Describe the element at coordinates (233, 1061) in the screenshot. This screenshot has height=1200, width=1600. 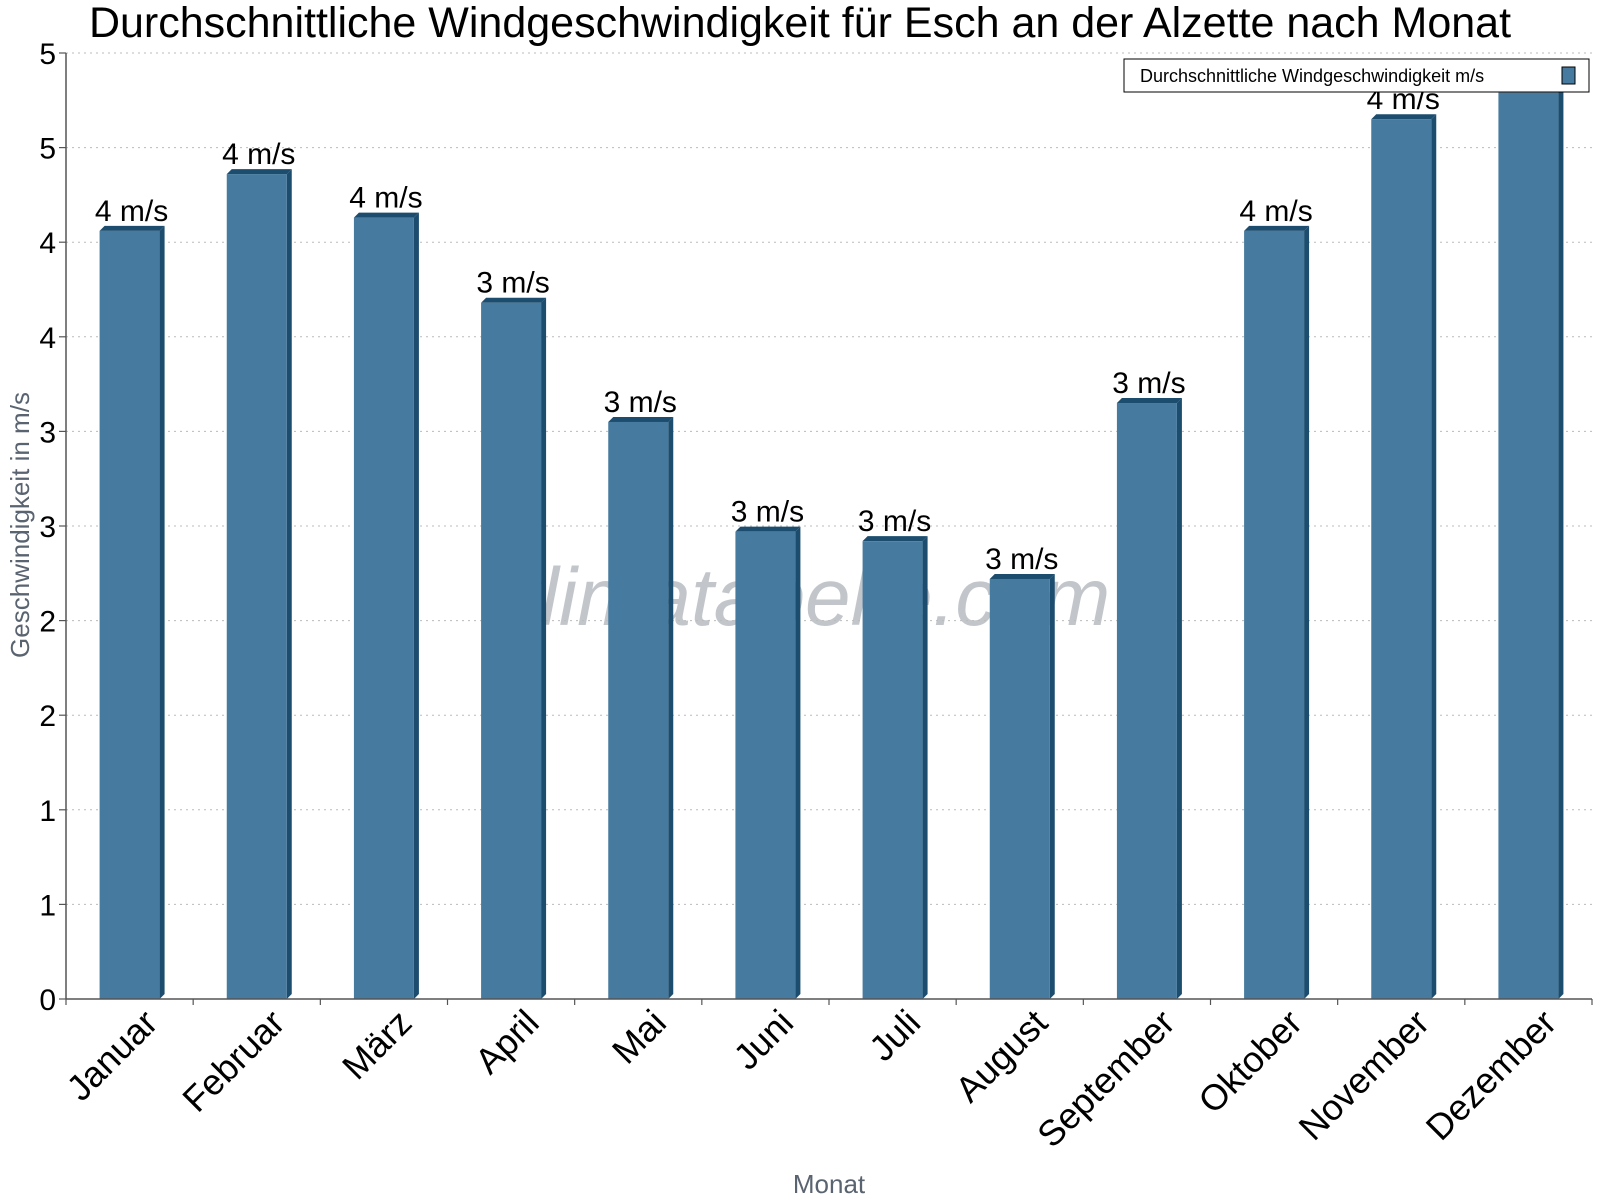
I see `x-tick-label: Februar` at that location.